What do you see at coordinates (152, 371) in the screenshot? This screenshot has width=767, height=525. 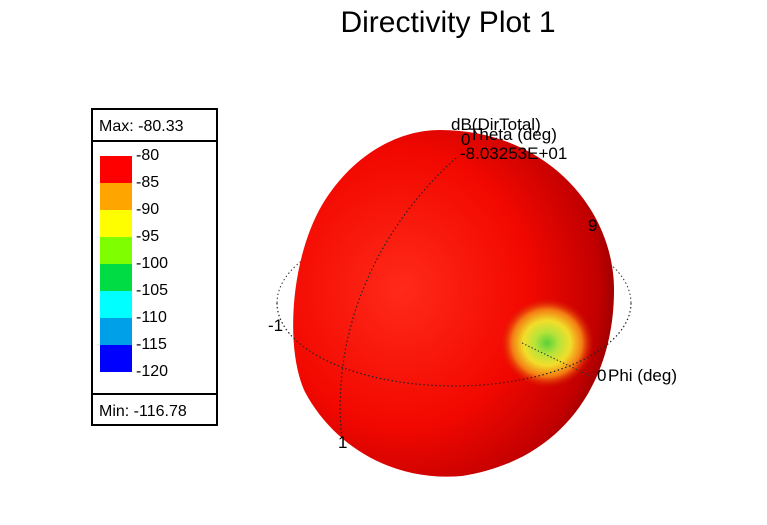 I see `legend-tick-label: -120` at bounding box center [152, 371].